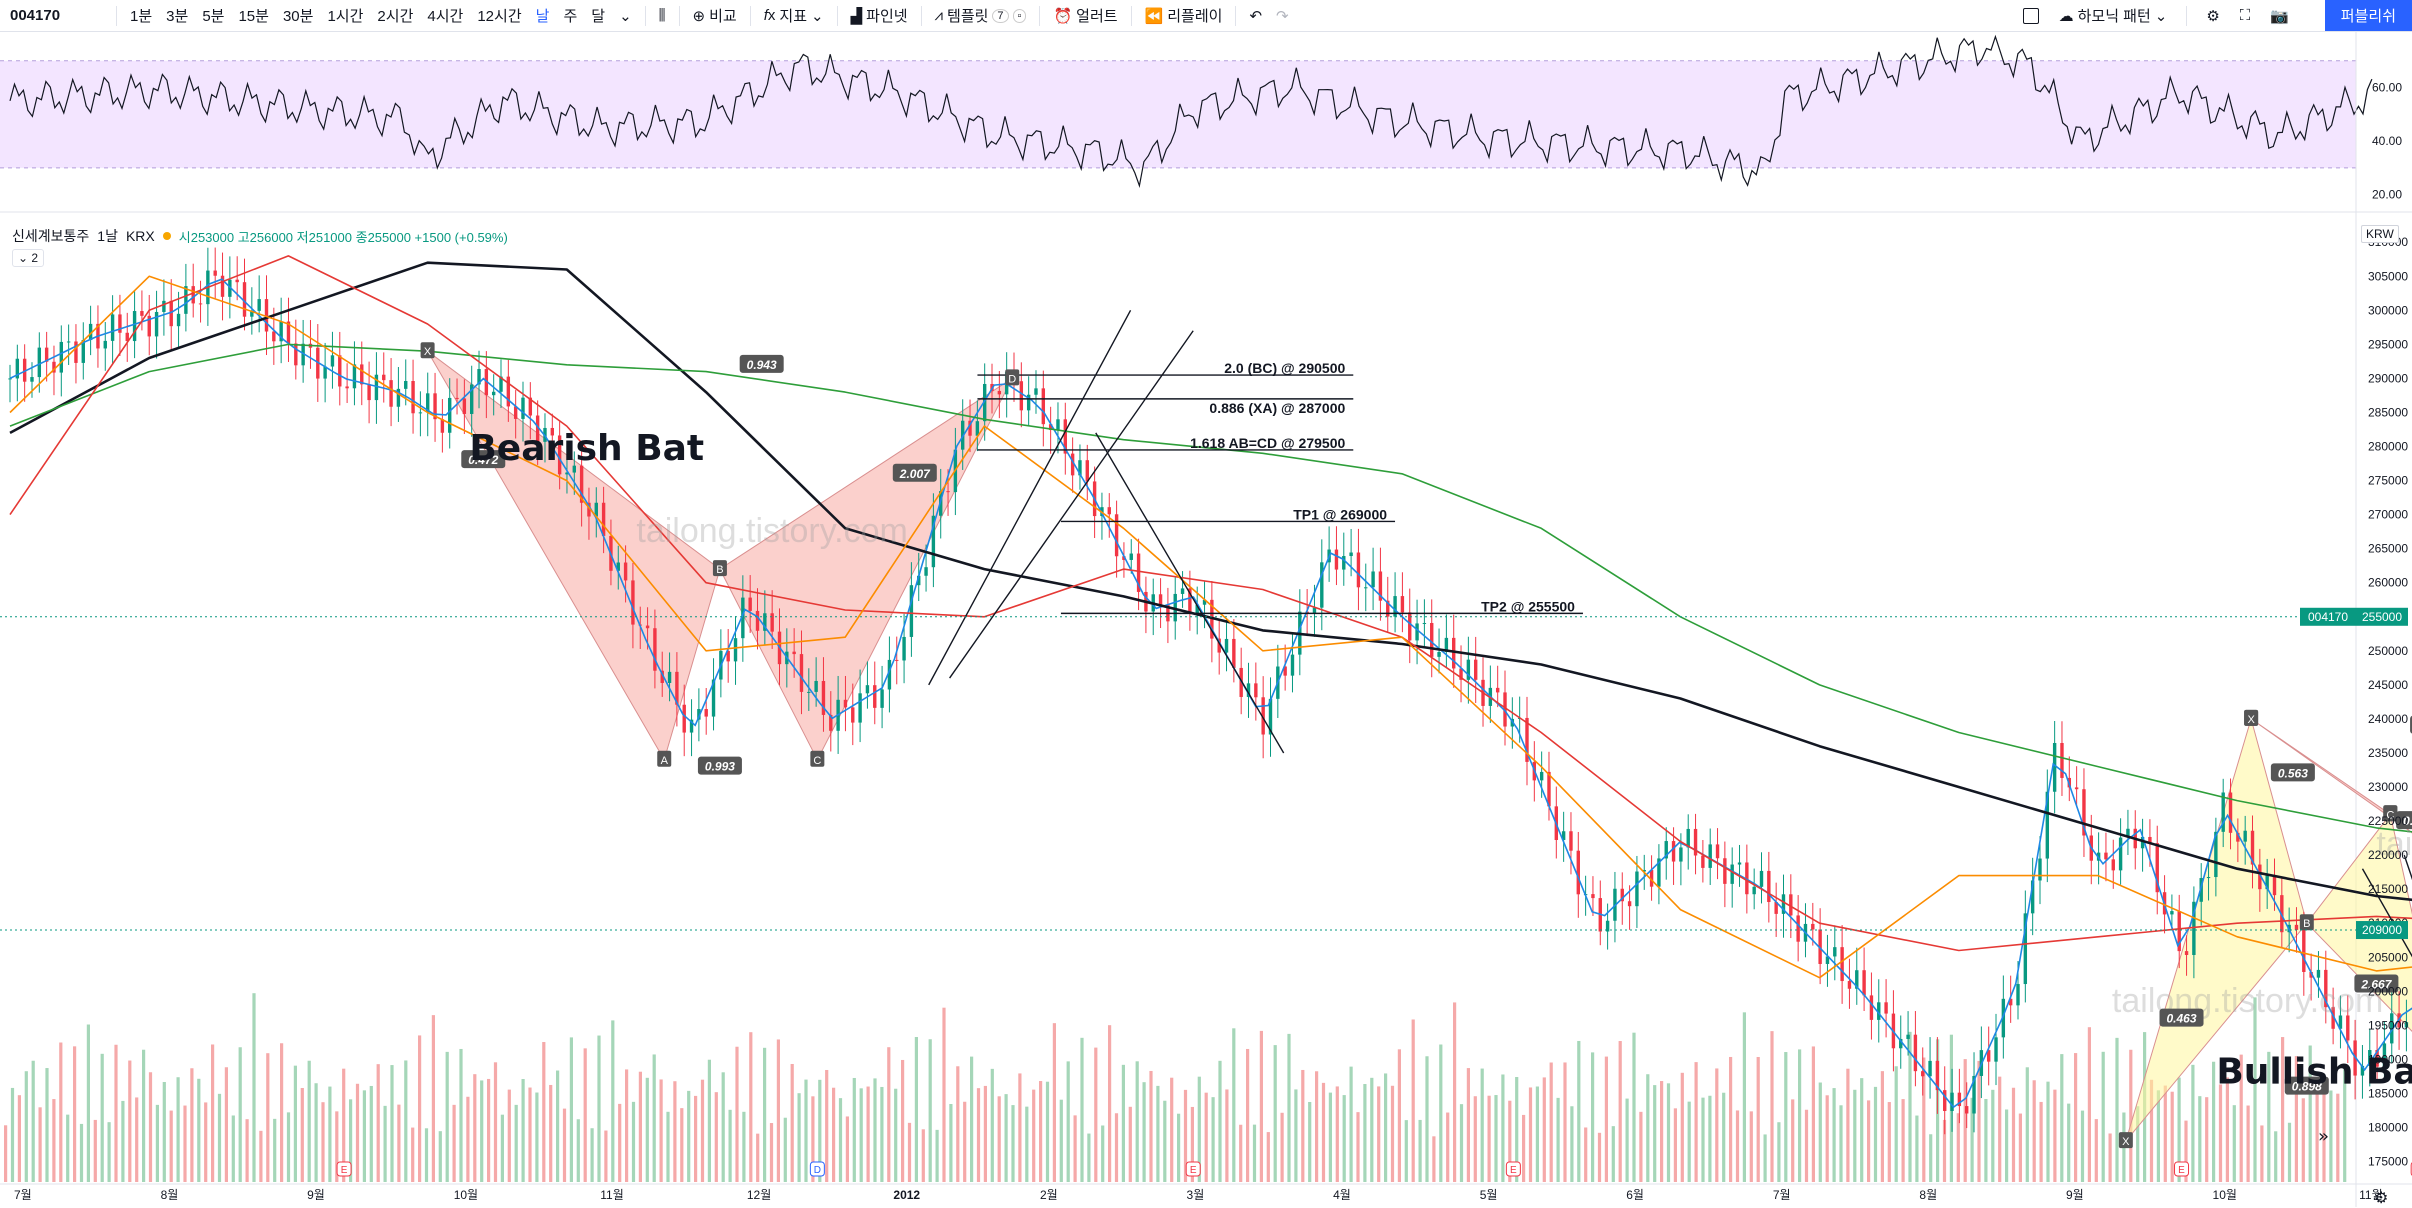 Image resolution: width=2412 pixels, height=1208 pixels. What do you see at coordinates (817, 1169) in the screenshot?
I see `event-marker-box` at bounding box center [817, 1169].